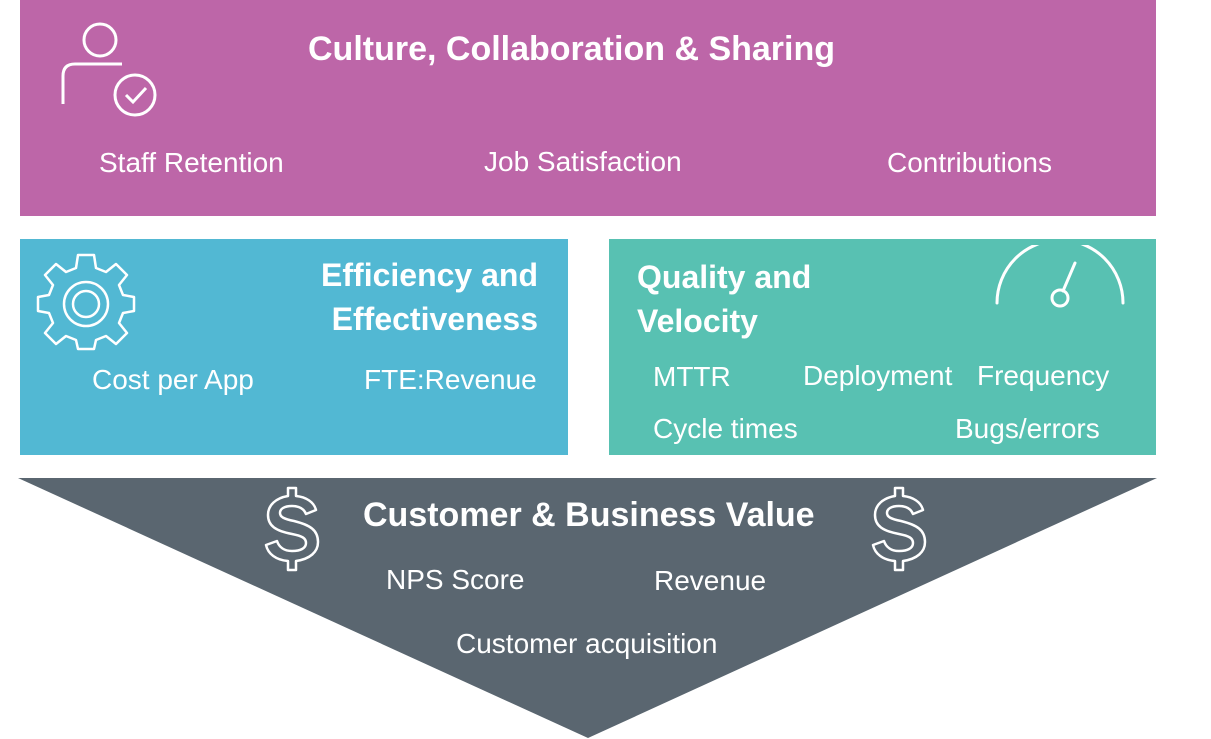  Describe the element at coordinates (173, 379) in the screenshot. I see `efficiency-item-cost-per-app: Cost per App` at that location.